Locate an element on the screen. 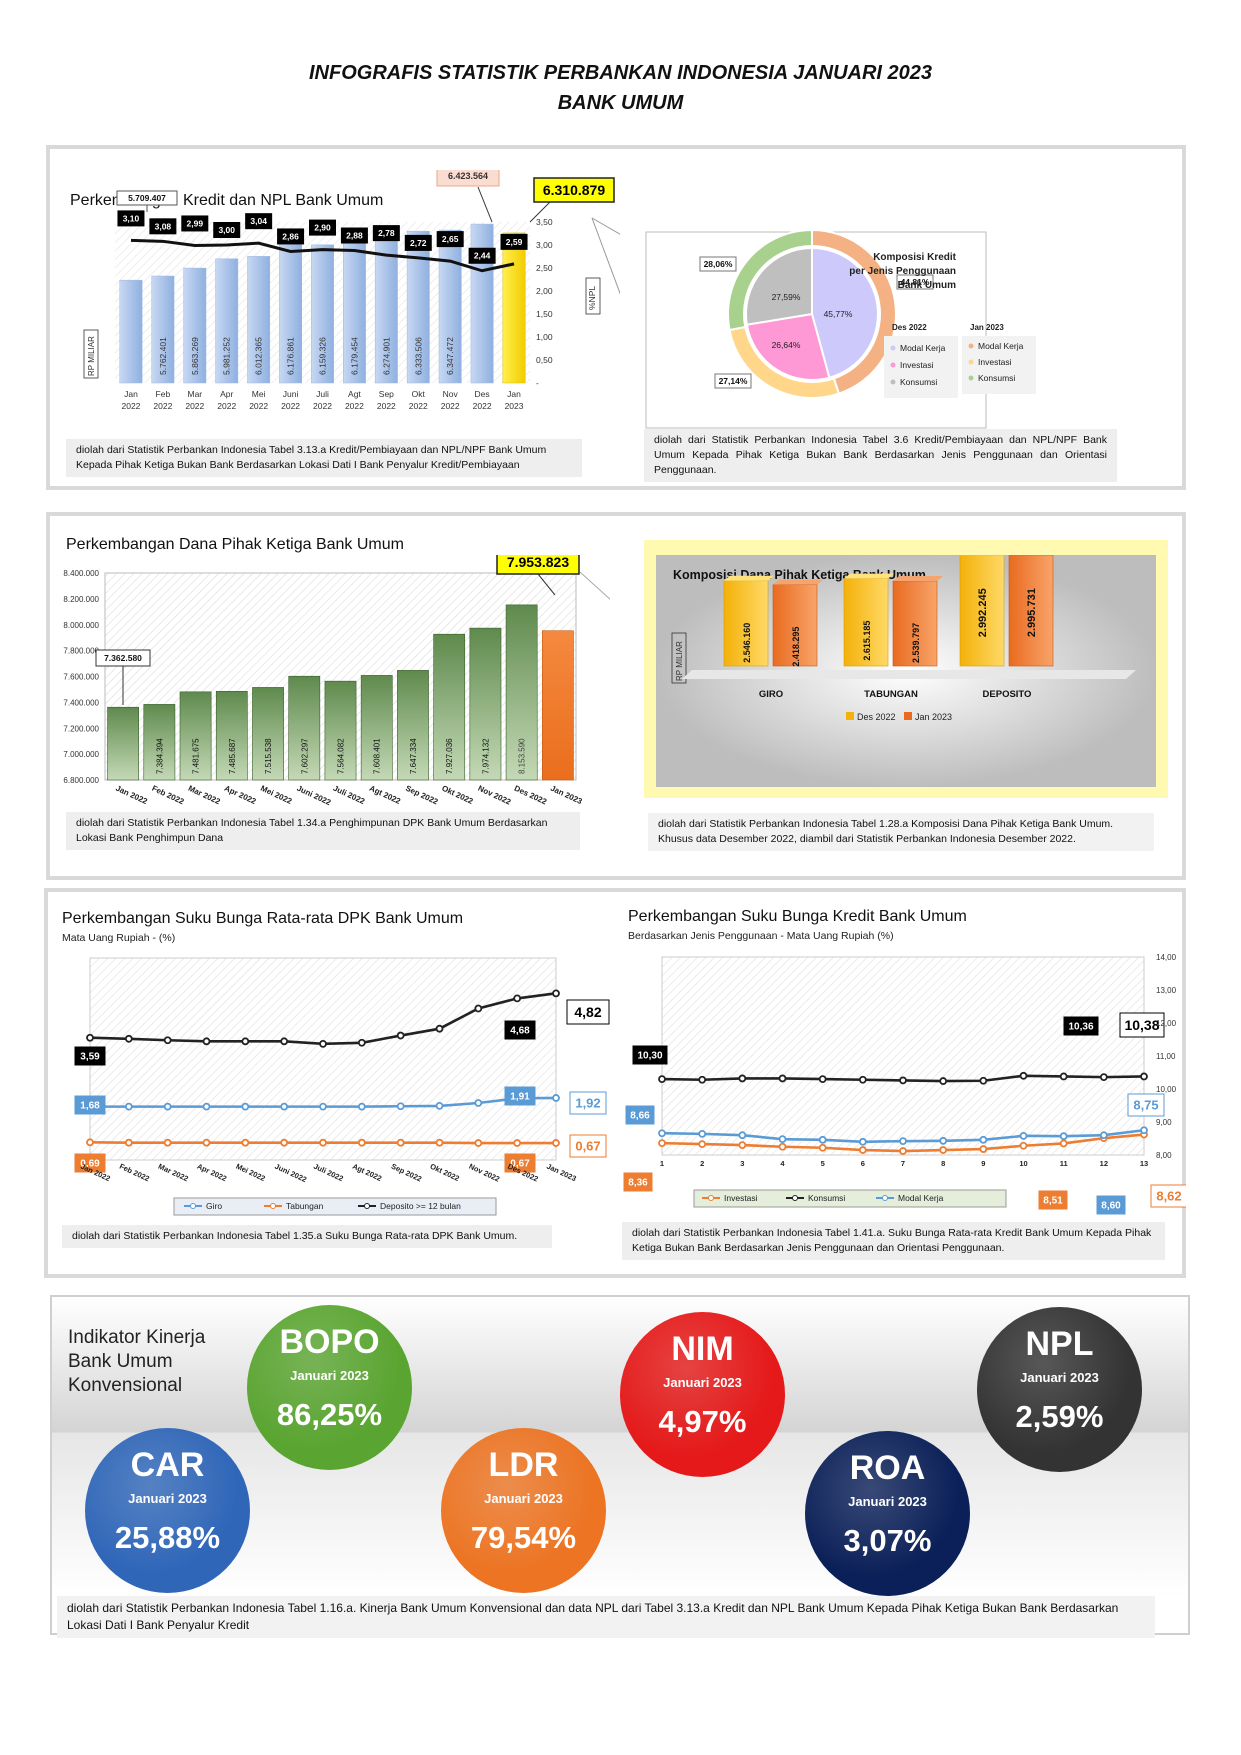 Image resolution: width=1241 pixels, height=1755 pixels. x-tick-label: Des is located at coordinates (482, 394).